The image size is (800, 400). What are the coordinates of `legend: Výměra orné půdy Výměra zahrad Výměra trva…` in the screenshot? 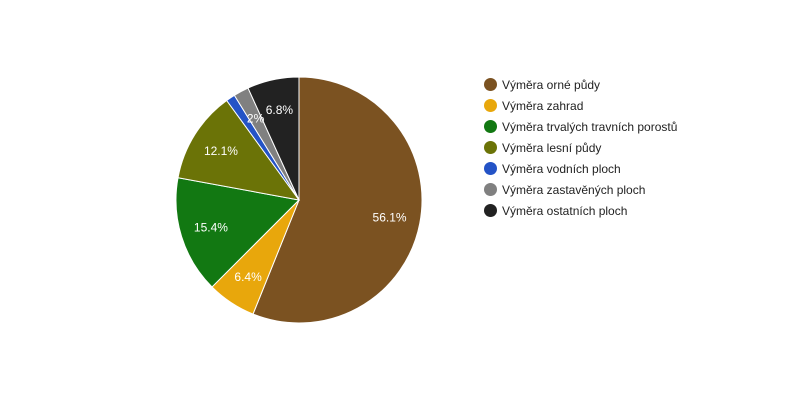 It's located at (580, 147).